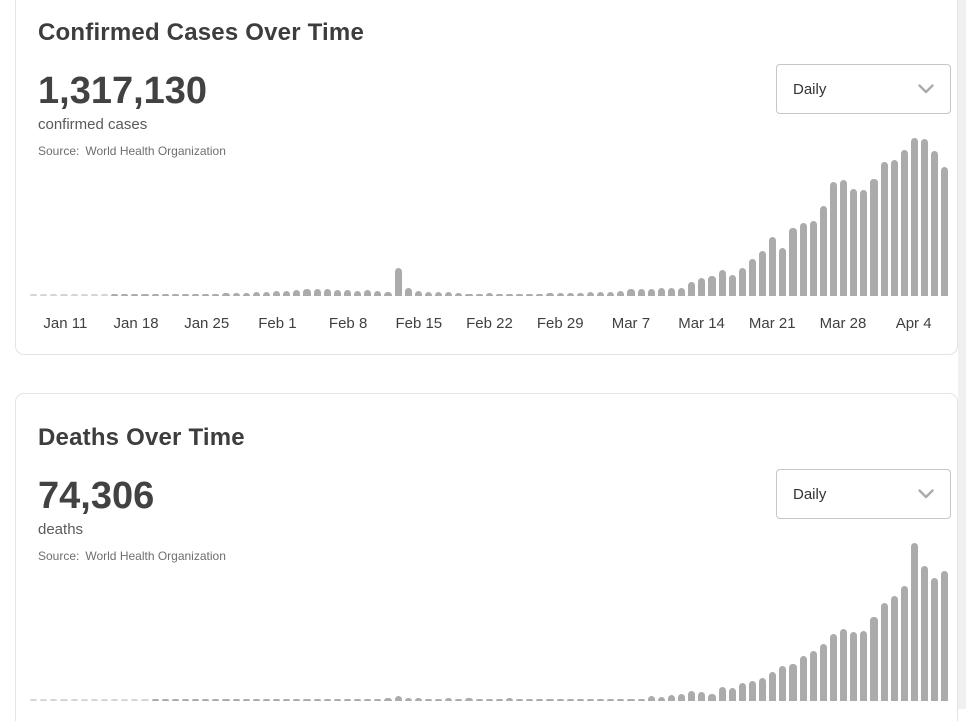 Image resolution: width=966 pixels, height=721 pixels. I want to click on interval-dropdown: Daily, so click(863, 494).